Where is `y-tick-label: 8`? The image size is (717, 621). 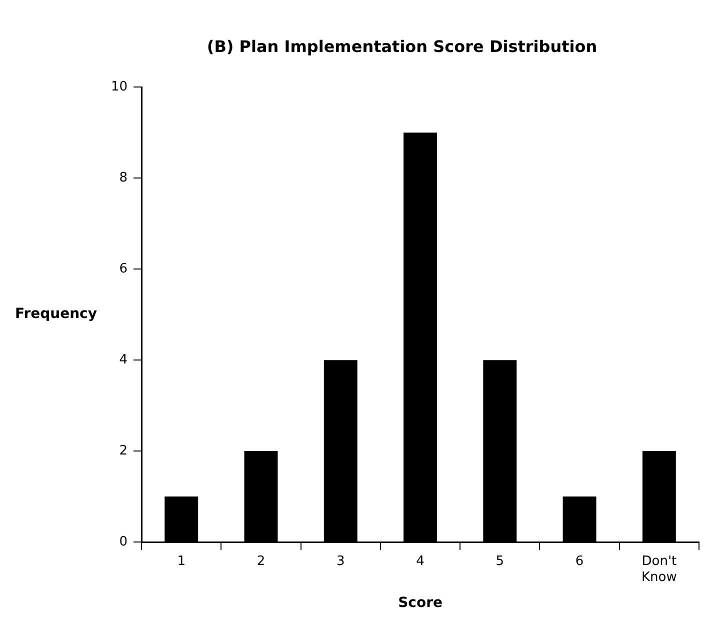 y-tick-label: 8 is located at coordinates (123, 178).